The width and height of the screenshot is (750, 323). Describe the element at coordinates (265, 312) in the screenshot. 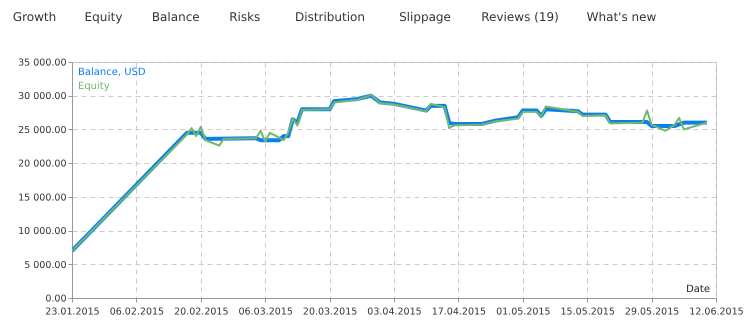

I see `x-tick-label: 06.03.2015` at that location.